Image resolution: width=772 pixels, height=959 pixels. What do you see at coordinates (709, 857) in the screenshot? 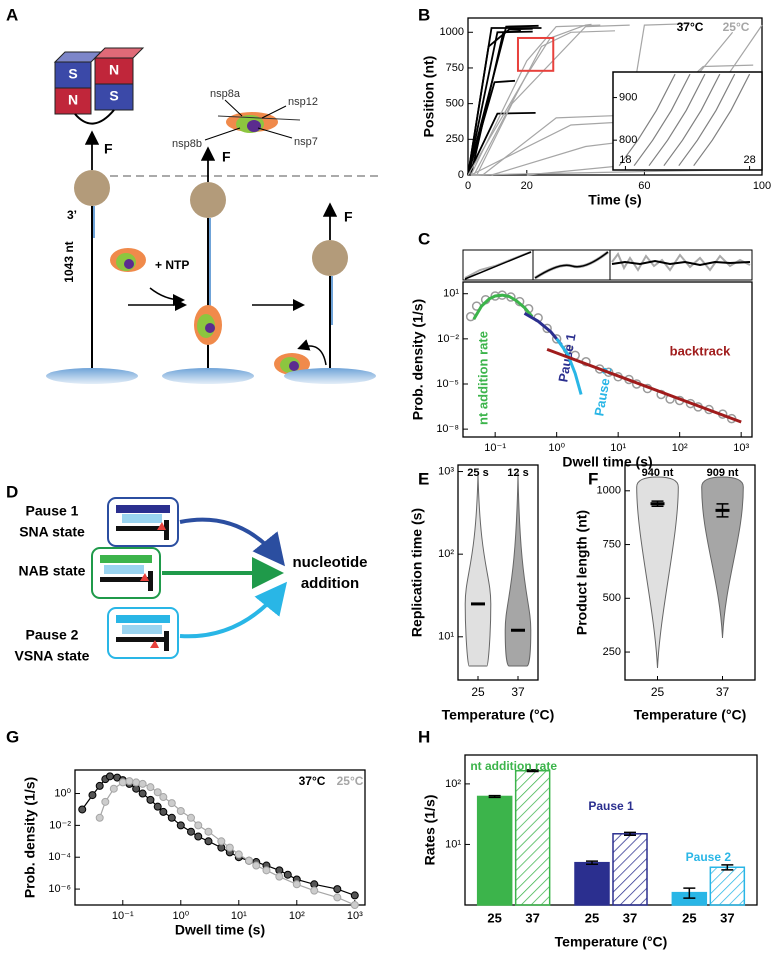
I see `annotation: Pause 2` at bounding box center [709, 857].